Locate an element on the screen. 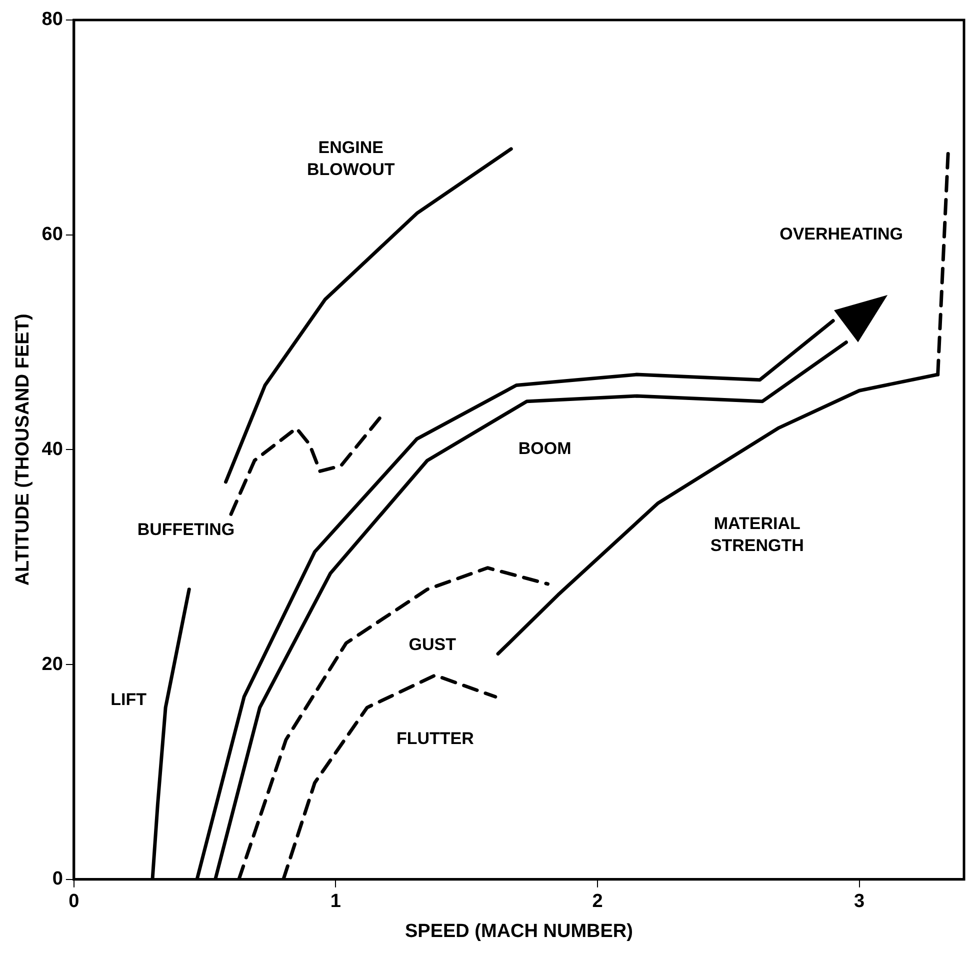 This screenshot has height=957, width=976. text: OVERHEATING is located at coordinates (842, 234).